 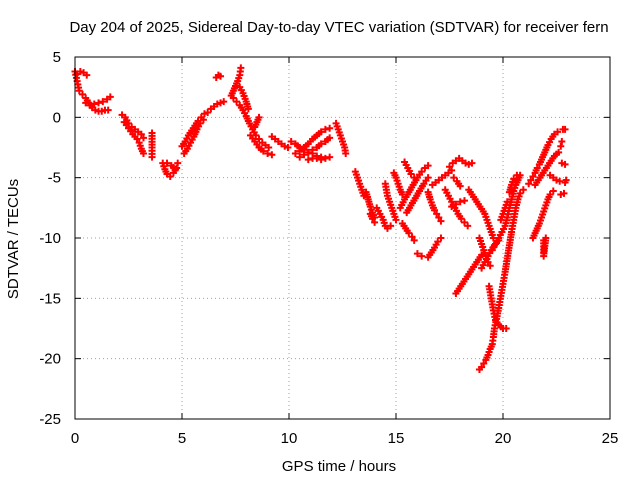 I want to click on x-tick-labels: 0 5 10 15 20 25, so click(x=345, y=438).